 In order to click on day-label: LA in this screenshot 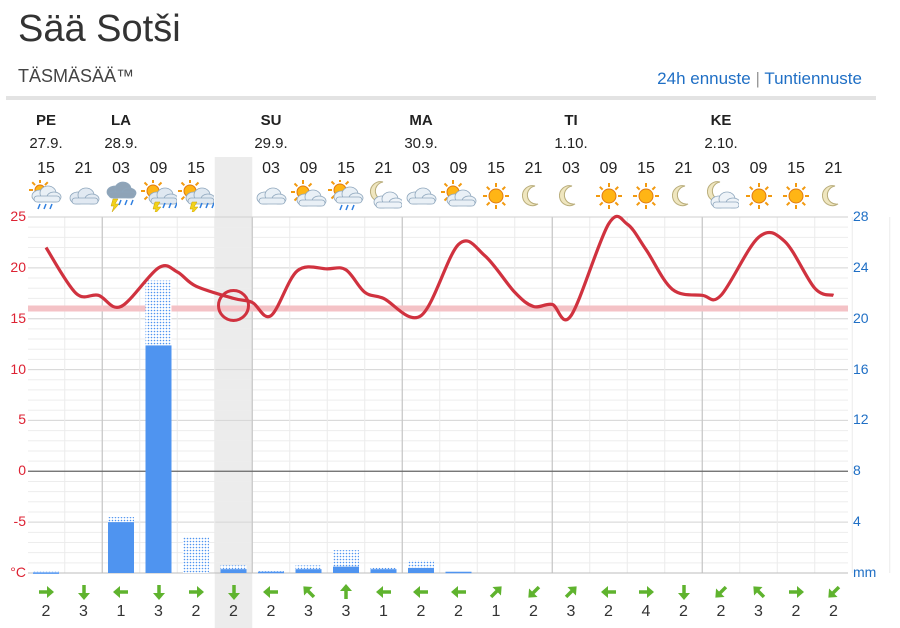, I will do `click(121, 120)`.